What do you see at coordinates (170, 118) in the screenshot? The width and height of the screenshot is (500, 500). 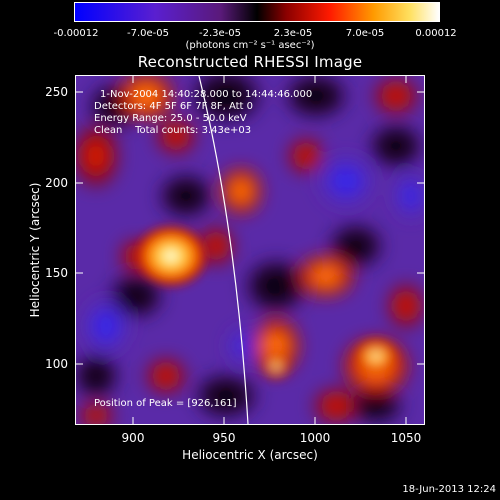 I see `energy-range-text: Energy Range: 25.0 - 50.0 keV` at bounding box center [170, 118].